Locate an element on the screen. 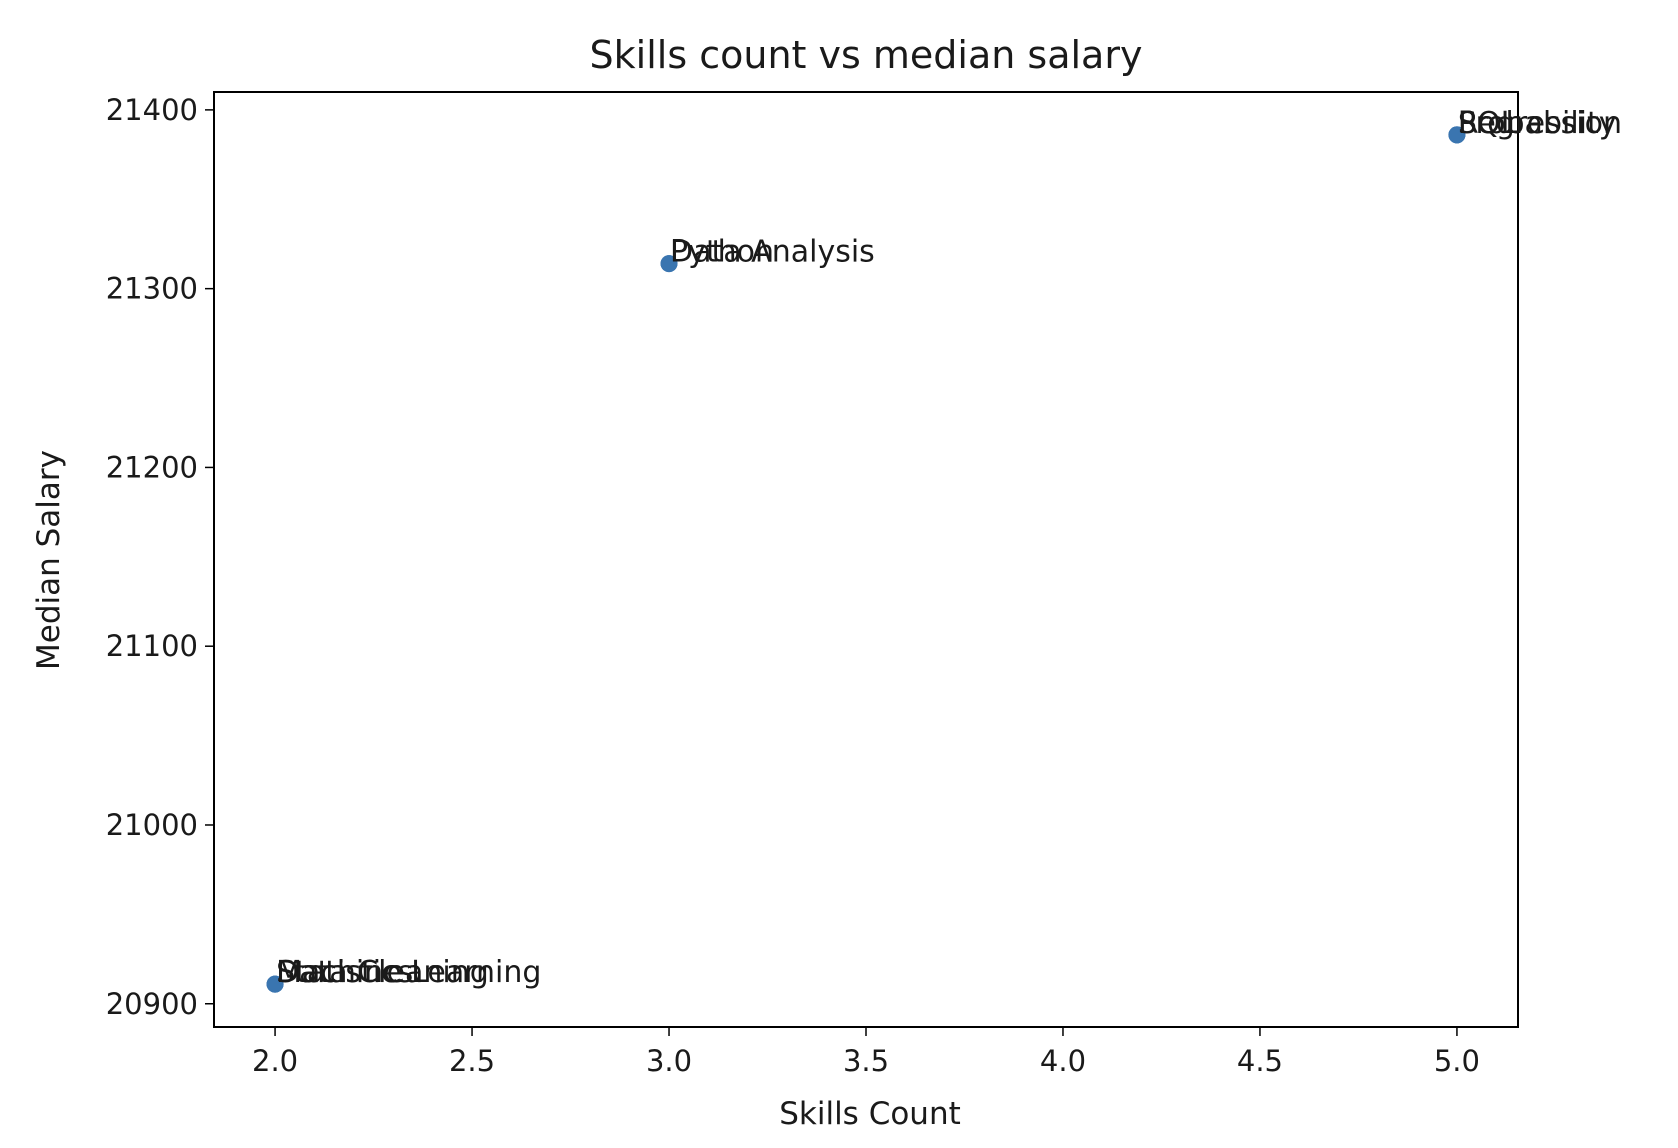  x-tick-label: 4.5 is located at coordinates (1260, 1061).